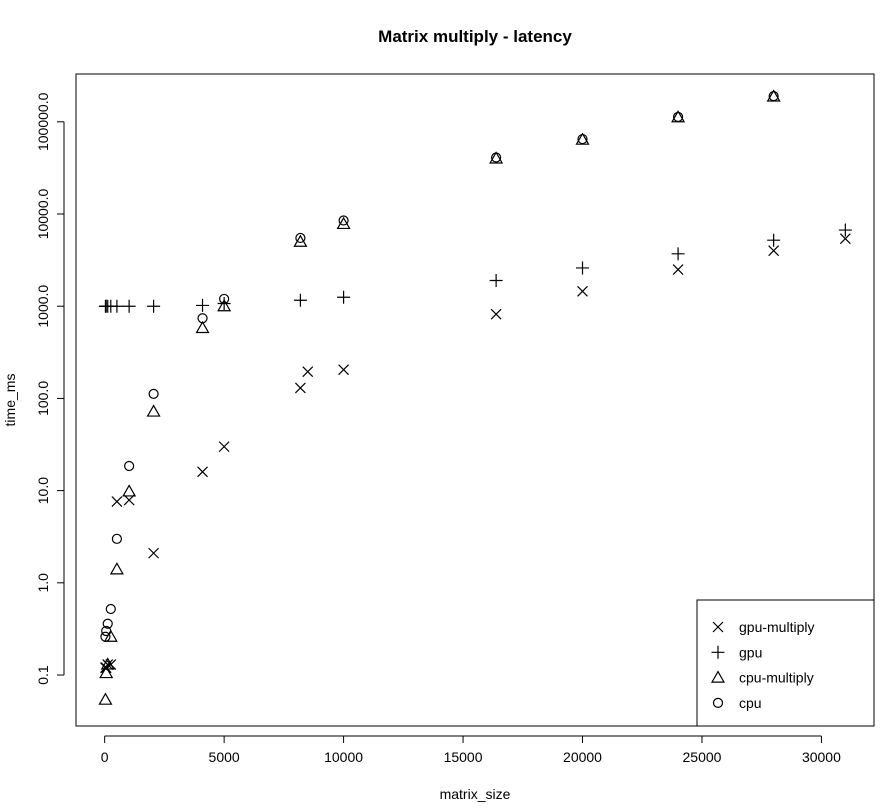  I want to click on x-tick-label: 30000, so click(821, 757).